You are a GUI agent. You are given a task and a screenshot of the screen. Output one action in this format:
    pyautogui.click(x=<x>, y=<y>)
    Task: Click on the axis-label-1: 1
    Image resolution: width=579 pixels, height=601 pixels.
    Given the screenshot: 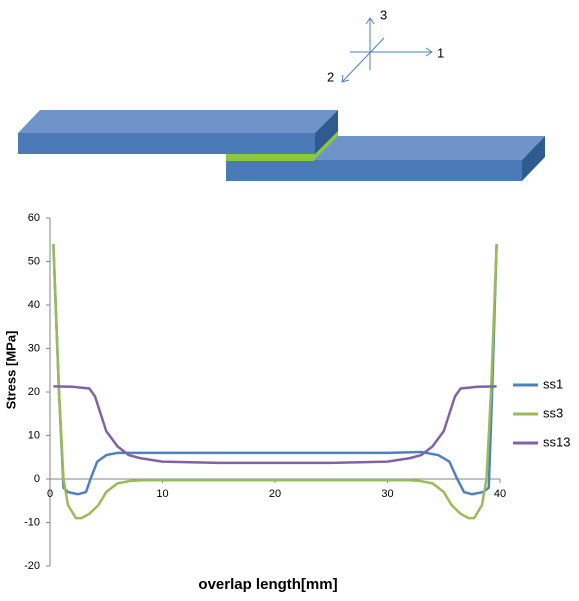 What is the action you would take?
    pyautogui.click(x=440, y=52)
    